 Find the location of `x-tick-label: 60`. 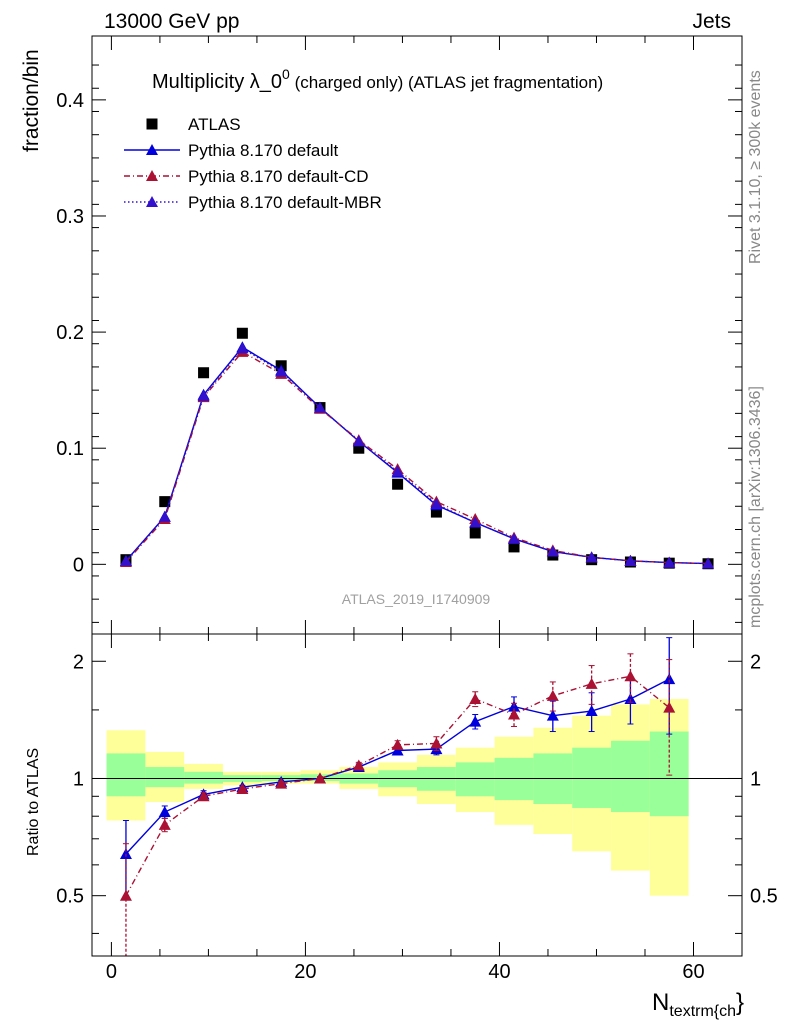

x-tick-label: 60 is located at coordinates (693, 972).